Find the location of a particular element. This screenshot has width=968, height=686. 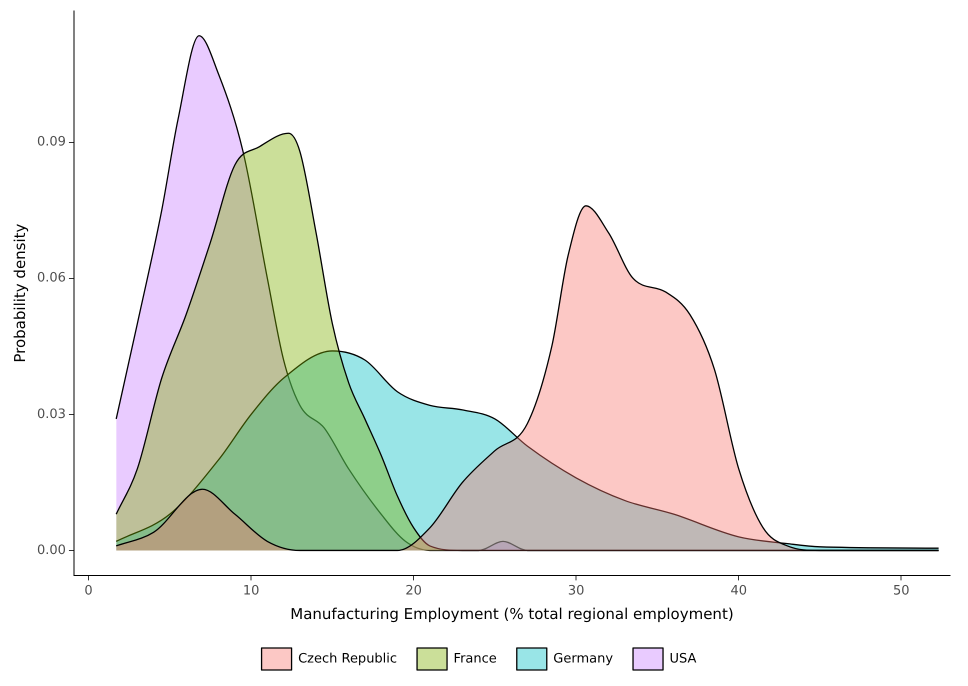

x-axis-title: Manufacturing Employment (% total regional employment) is located at coordinates (512, 613).